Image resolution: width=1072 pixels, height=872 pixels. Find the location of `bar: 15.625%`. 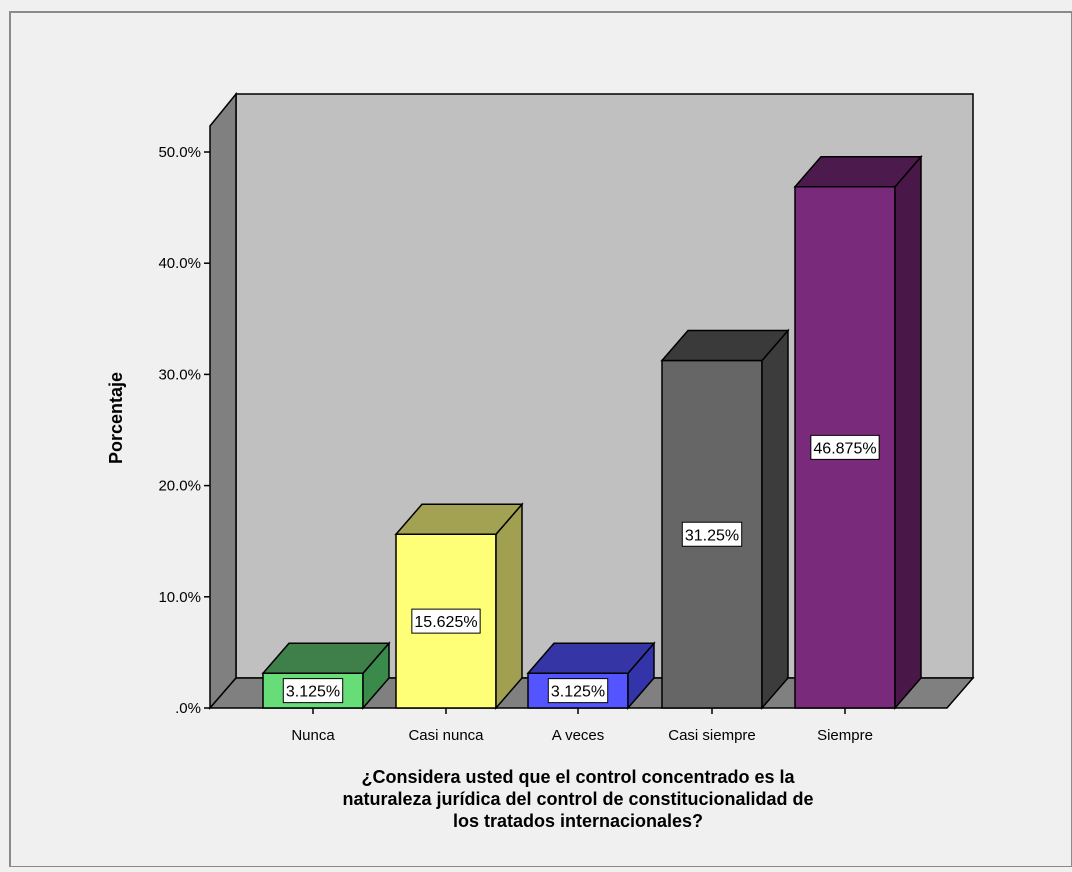

bar: 15.625% is located at coordinates (459, 606).